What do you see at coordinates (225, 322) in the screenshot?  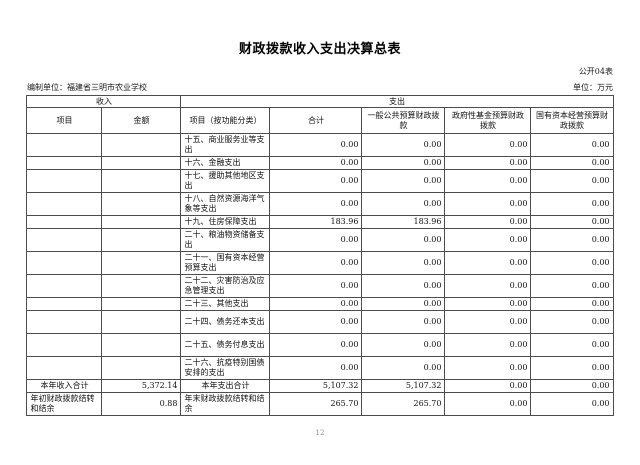 I see `cell-exp-item: 二十四、债务还本支出` at bounding box center [225, 322].